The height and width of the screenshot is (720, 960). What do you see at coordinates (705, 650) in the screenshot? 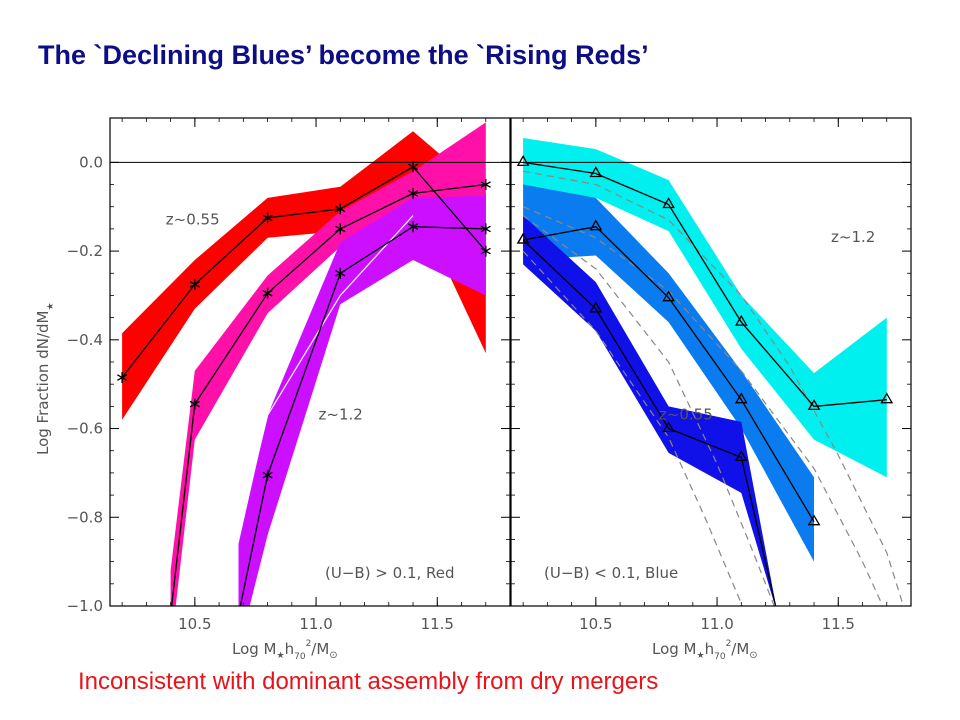
I see `x-axis-label-right: Log M★h702/M⊙` at bounding box center [705, 650].